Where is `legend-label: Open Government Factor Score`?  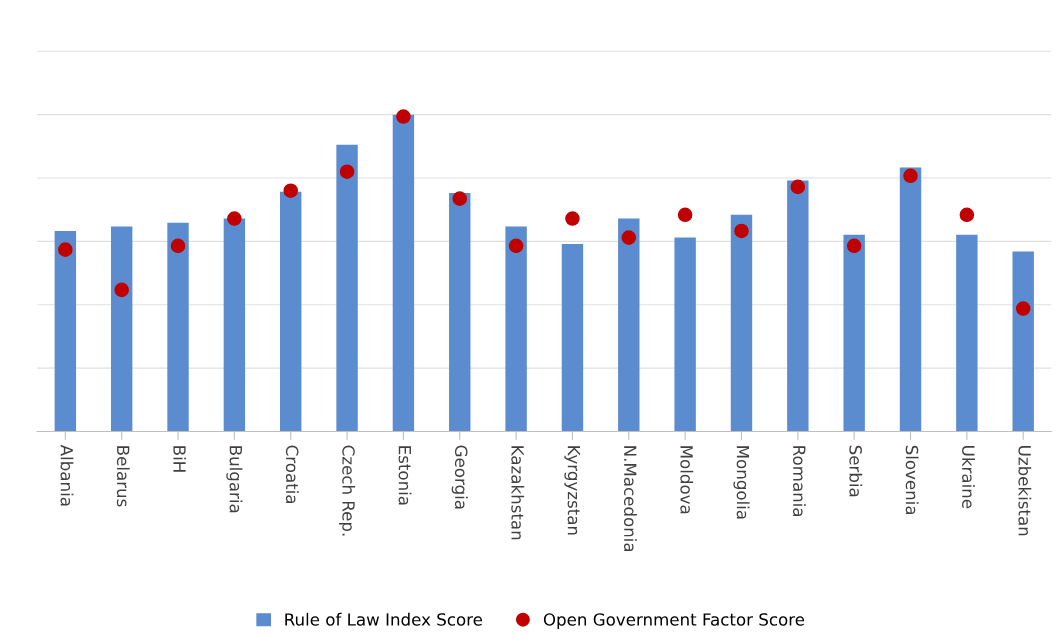
legend-label: Open Government Factor Score is located at coordinates (674, 621).